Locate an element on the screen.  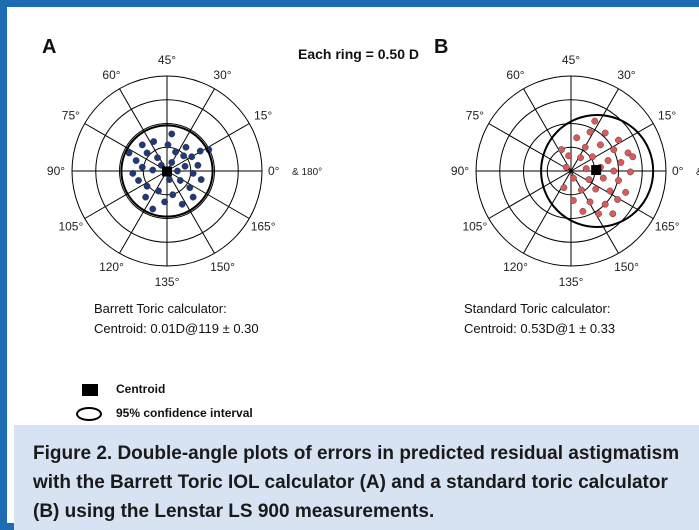
stat-title-b: Standard Toric calculator: is located at coordinates (537, 308).